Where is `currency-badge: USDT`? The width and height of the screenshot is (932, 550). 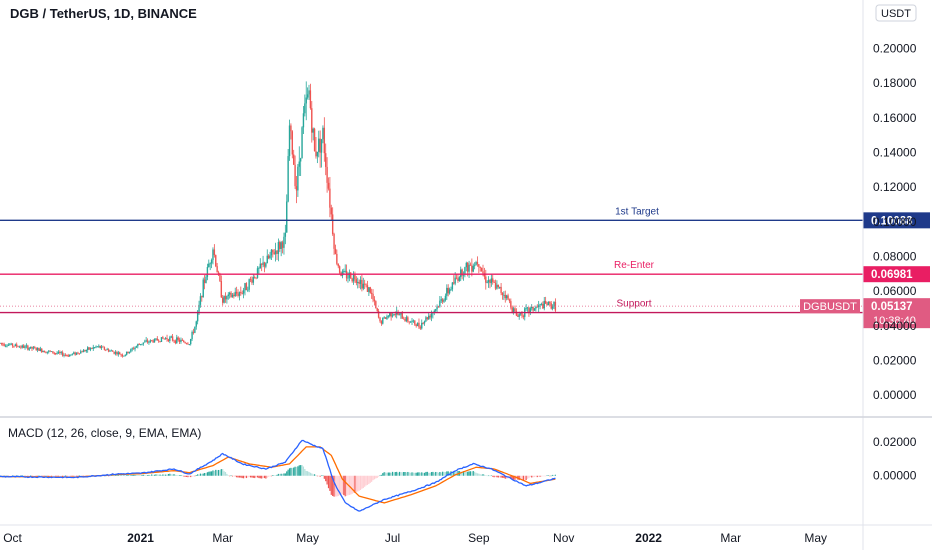 currency-badge: USDT is located at coordinates (896, 13).